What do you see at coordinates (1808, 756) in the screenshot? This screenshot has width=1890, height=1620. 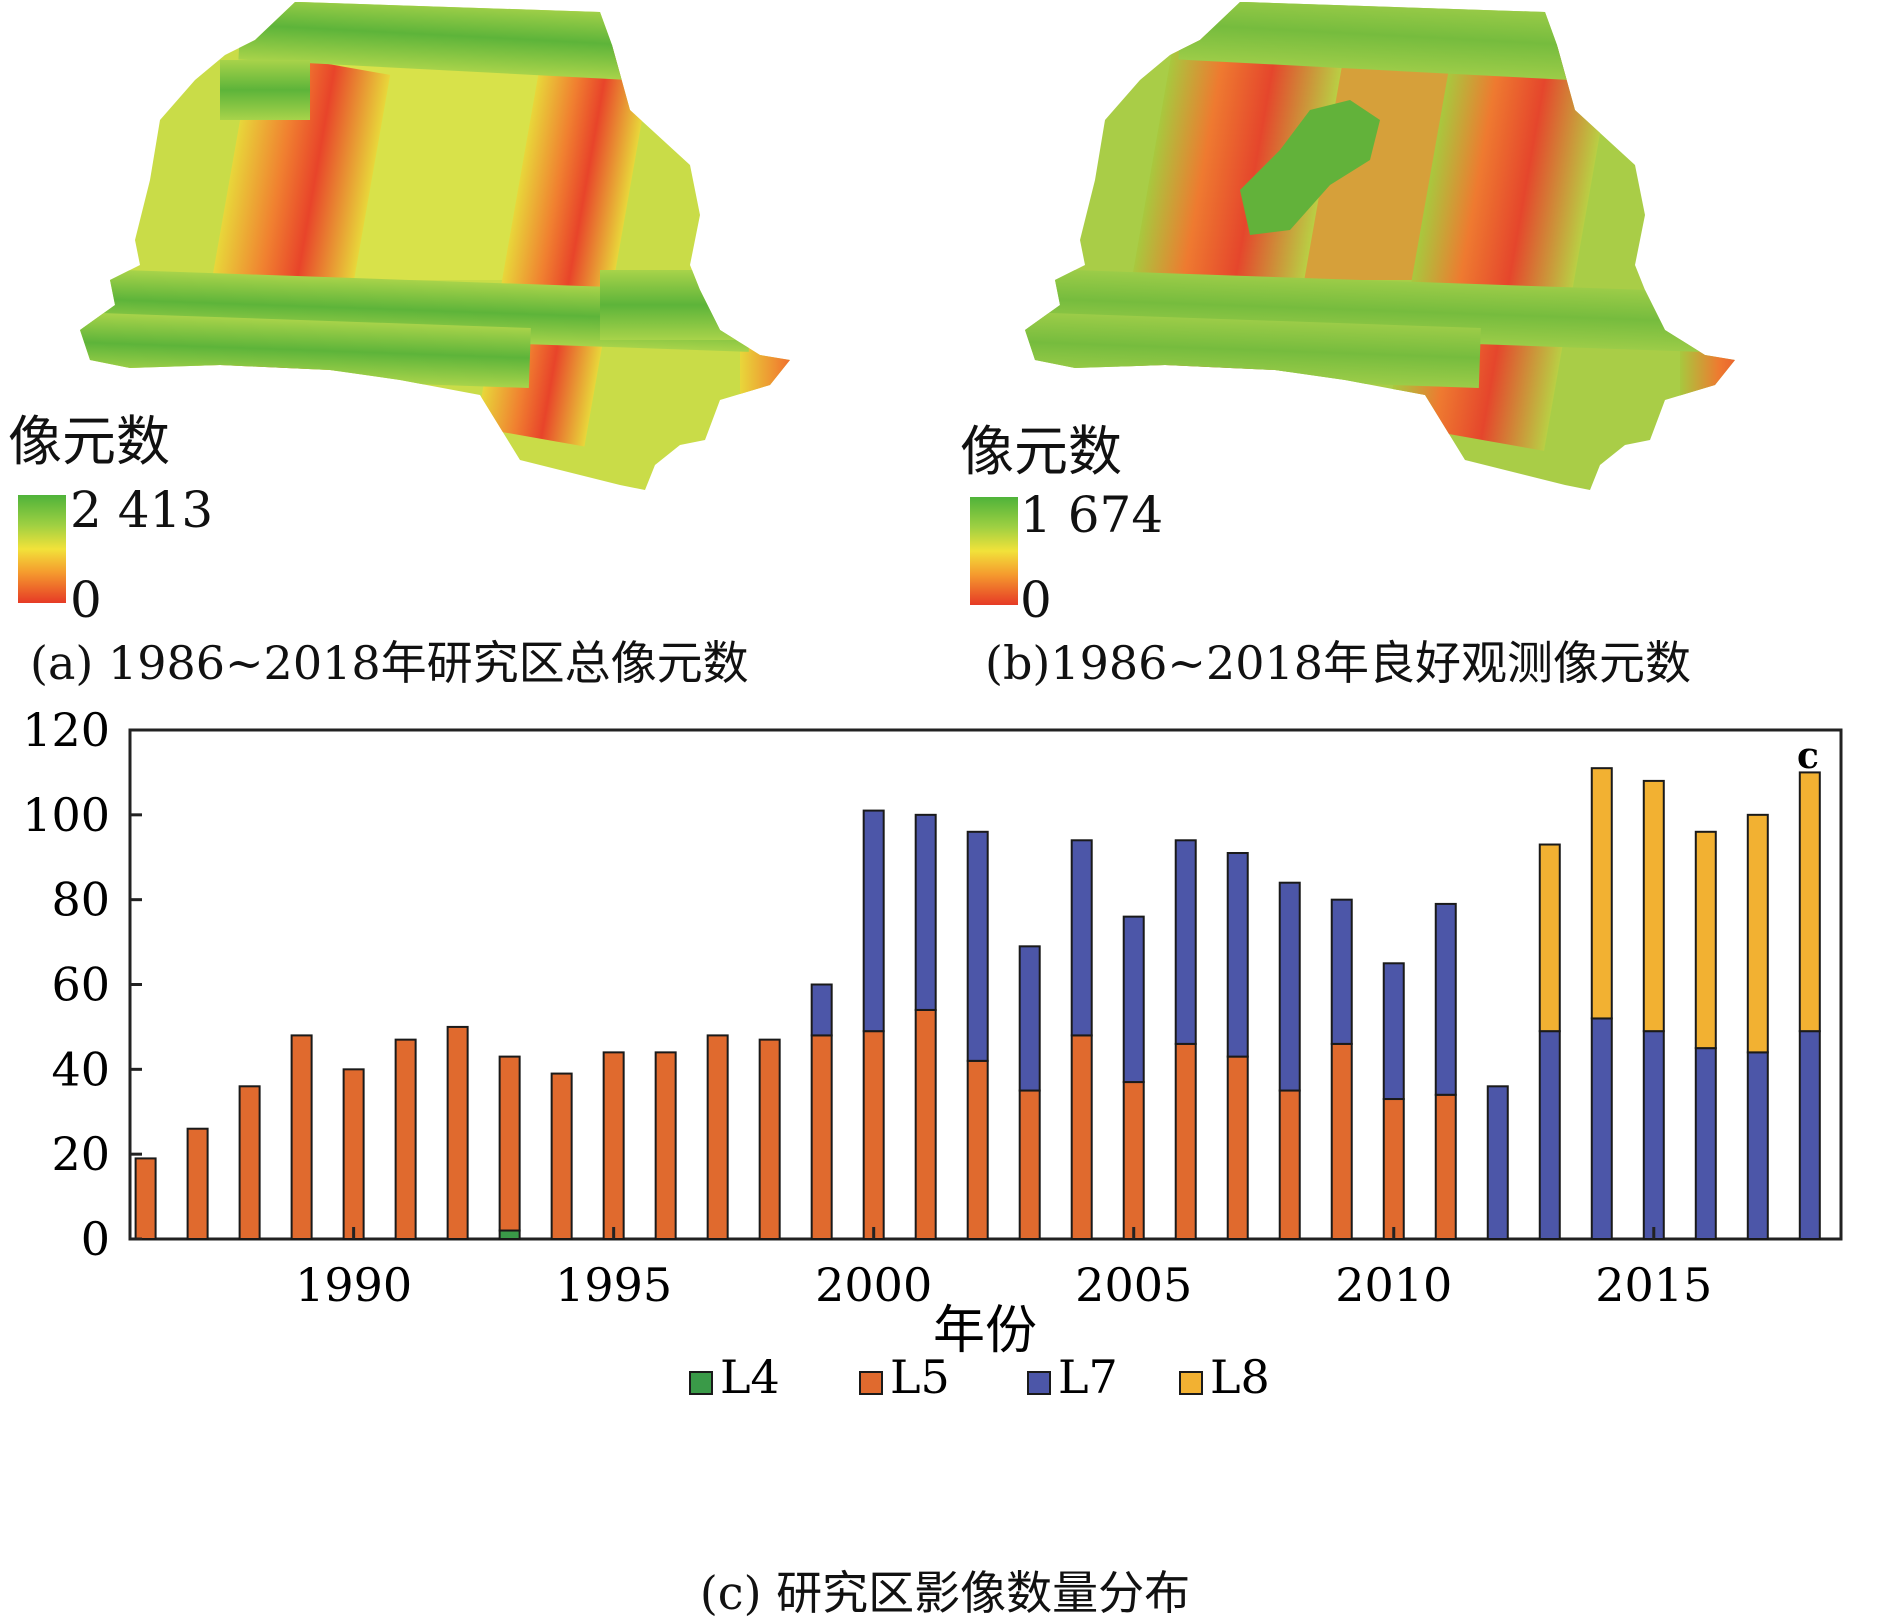 I see `panel-letter: c` at bounding box center [1808, 756].